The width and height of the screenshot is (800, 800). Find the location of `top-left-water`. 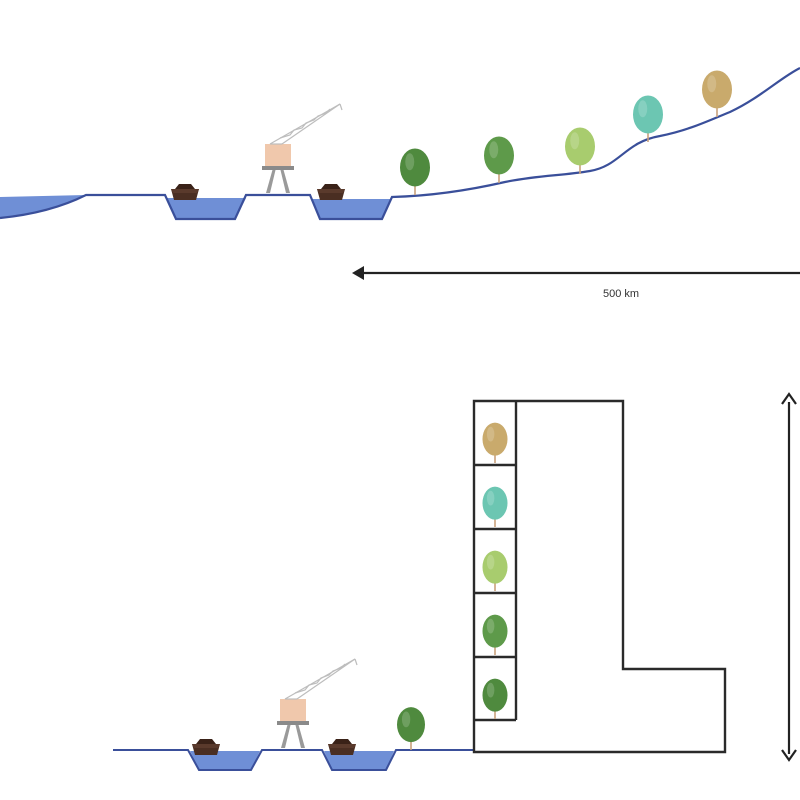

top-left-water is located at coordinates (43, 206).